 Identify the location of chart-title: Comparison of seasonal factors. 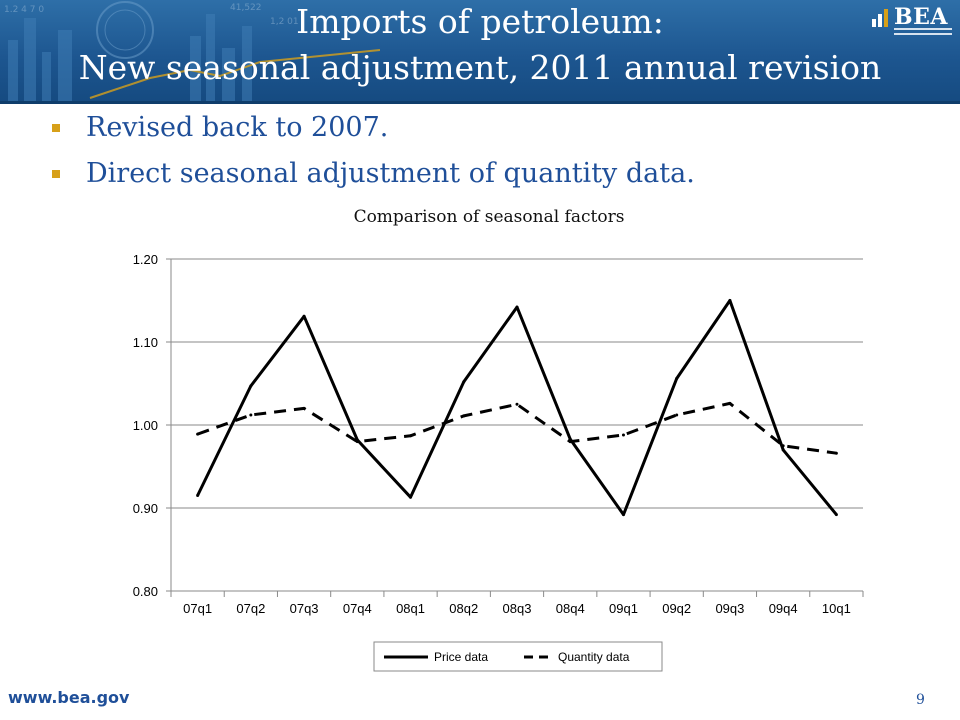
(489, 217).